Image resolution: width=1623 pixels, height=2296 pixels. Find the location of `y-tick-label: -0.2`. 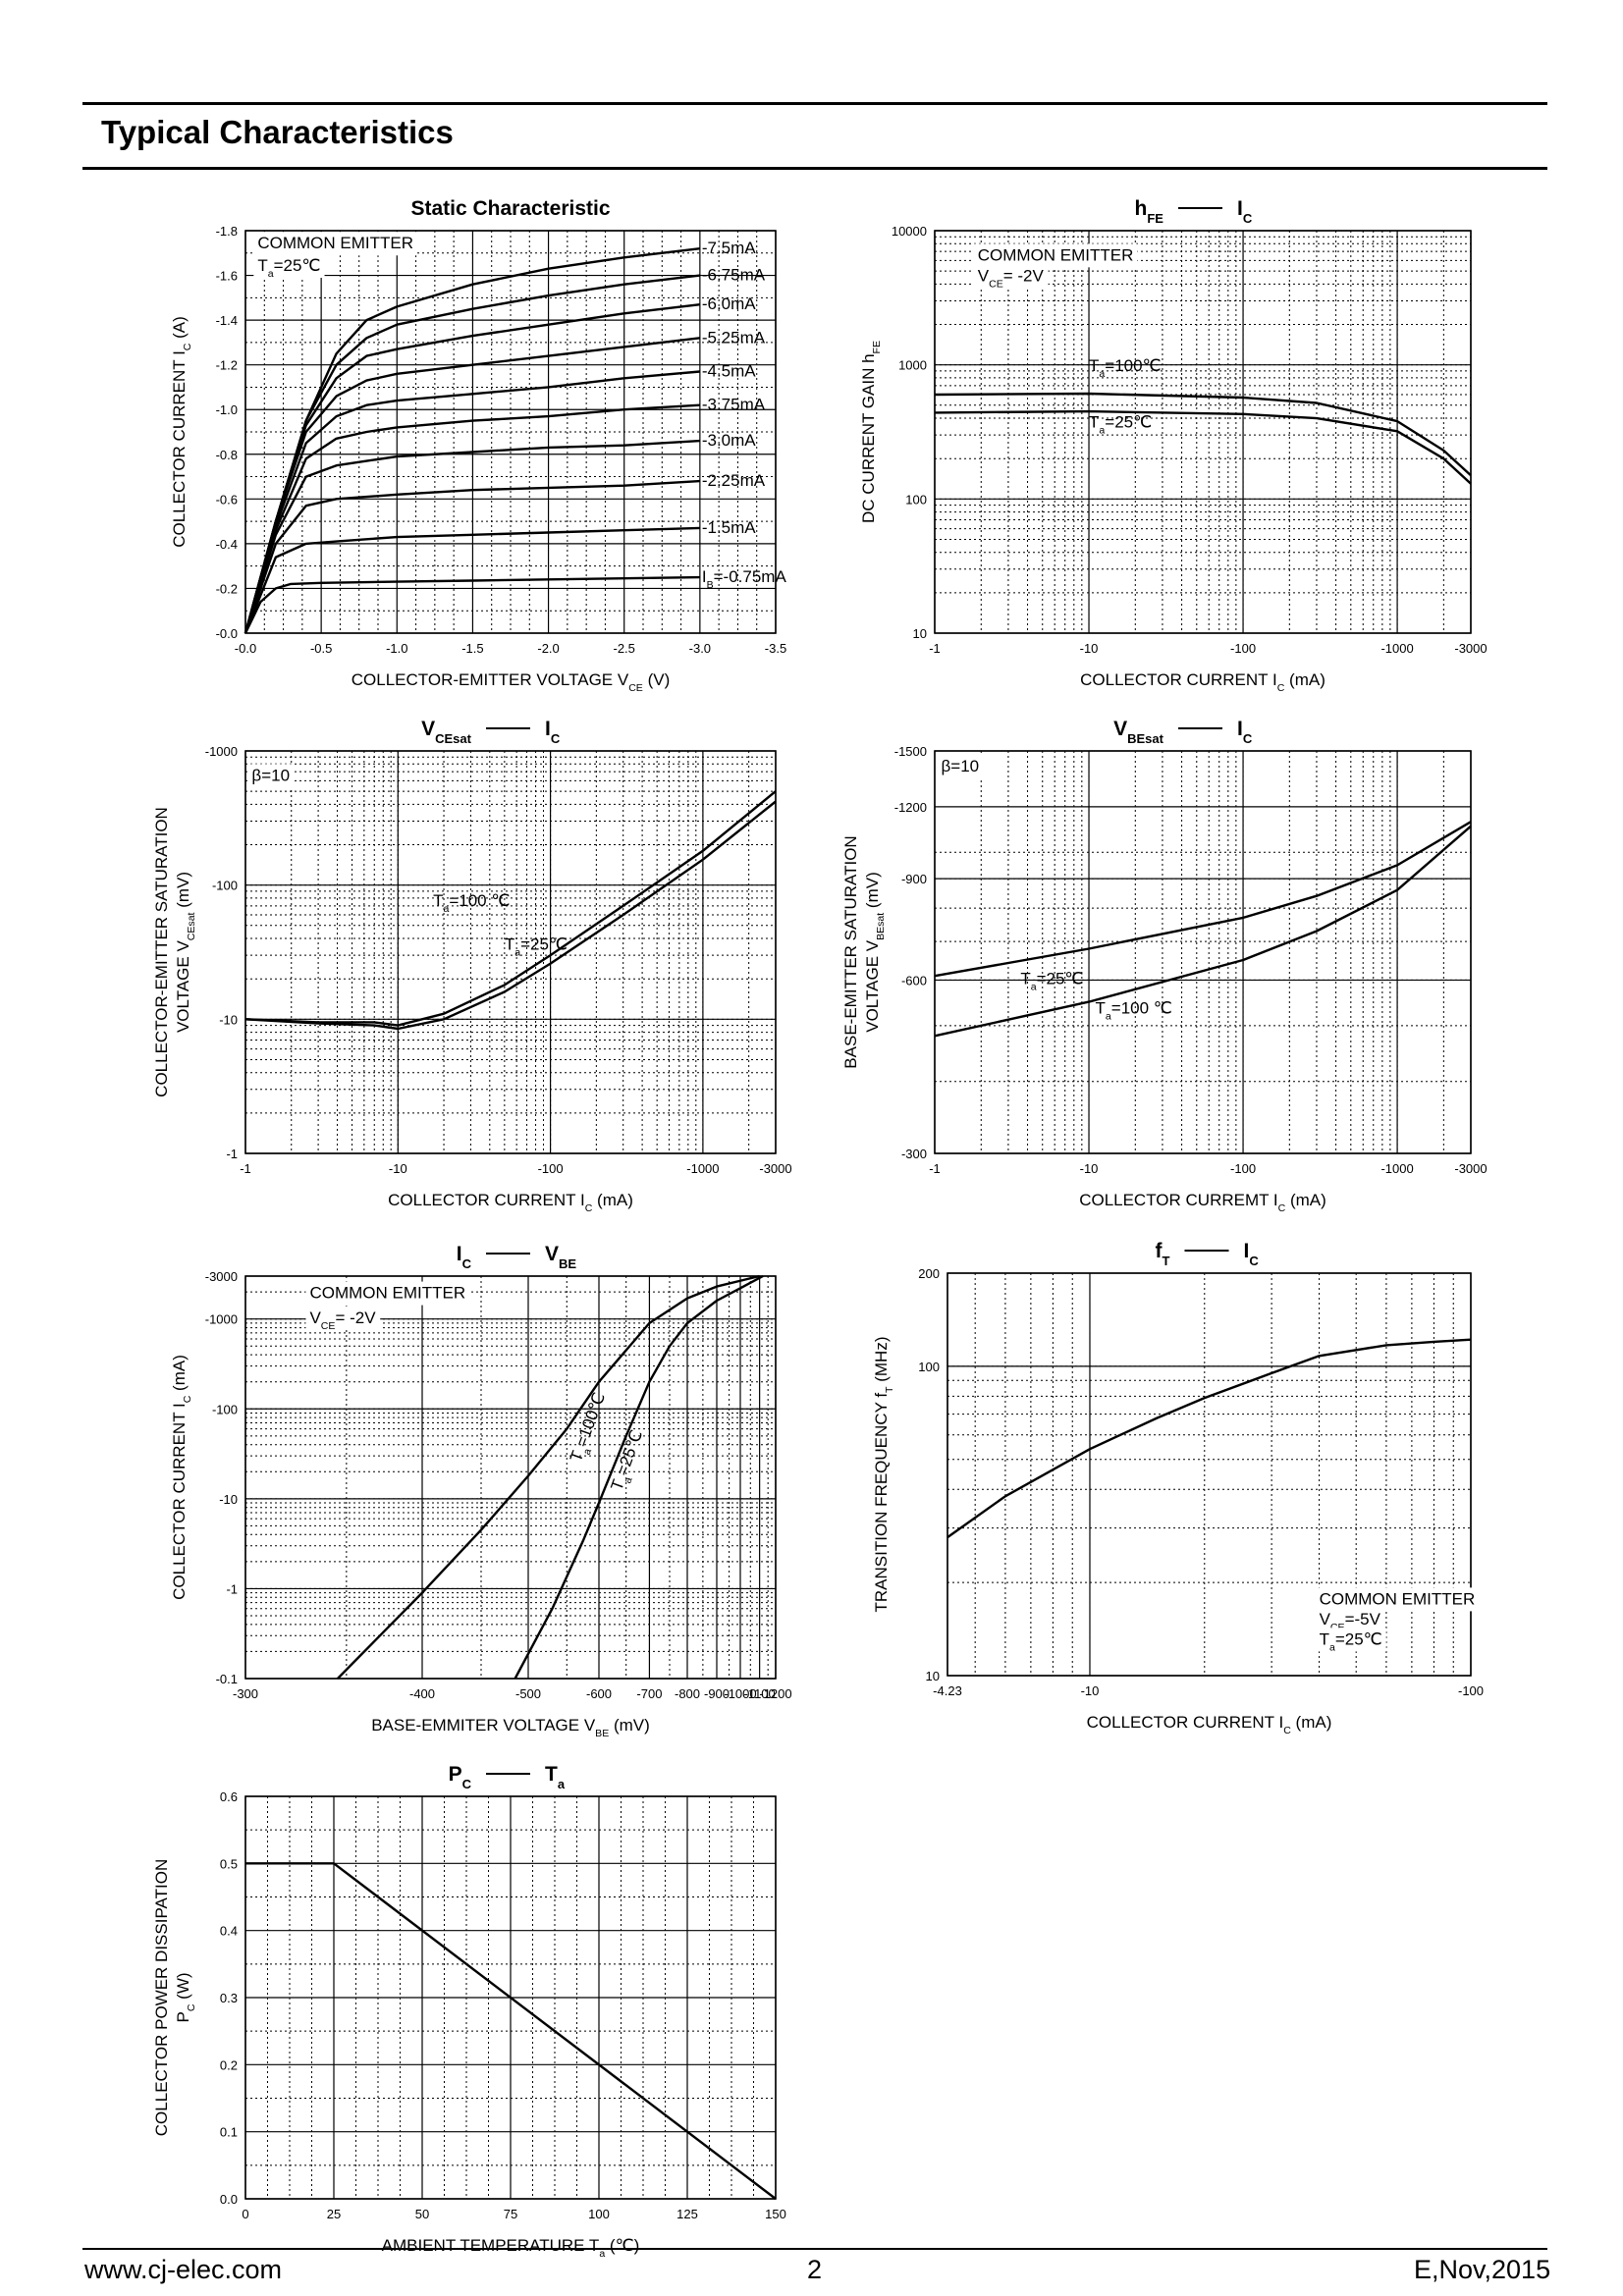

y-tick-label: -0.2 is located at coordinates (227, 589).